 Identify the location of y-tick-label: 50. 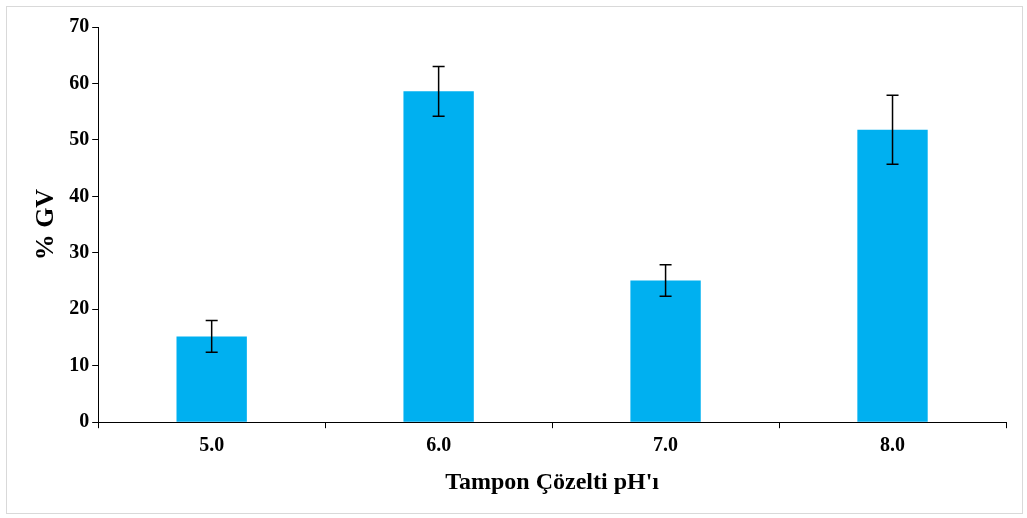
(79, 138).